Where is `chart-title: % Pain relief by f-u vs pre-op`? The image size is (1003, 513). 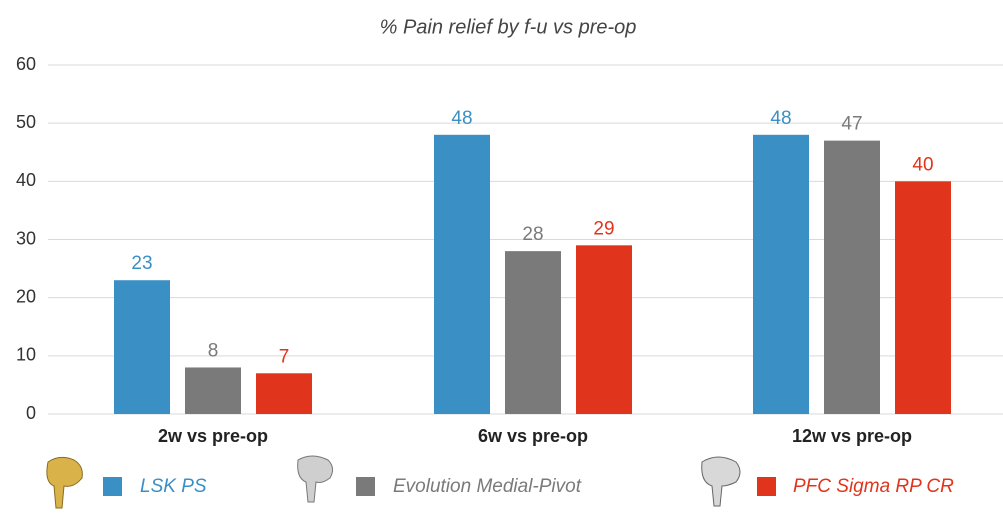
chart-title: % Pain relief by f-u vs pre-op is located at coordinates (508, 27).